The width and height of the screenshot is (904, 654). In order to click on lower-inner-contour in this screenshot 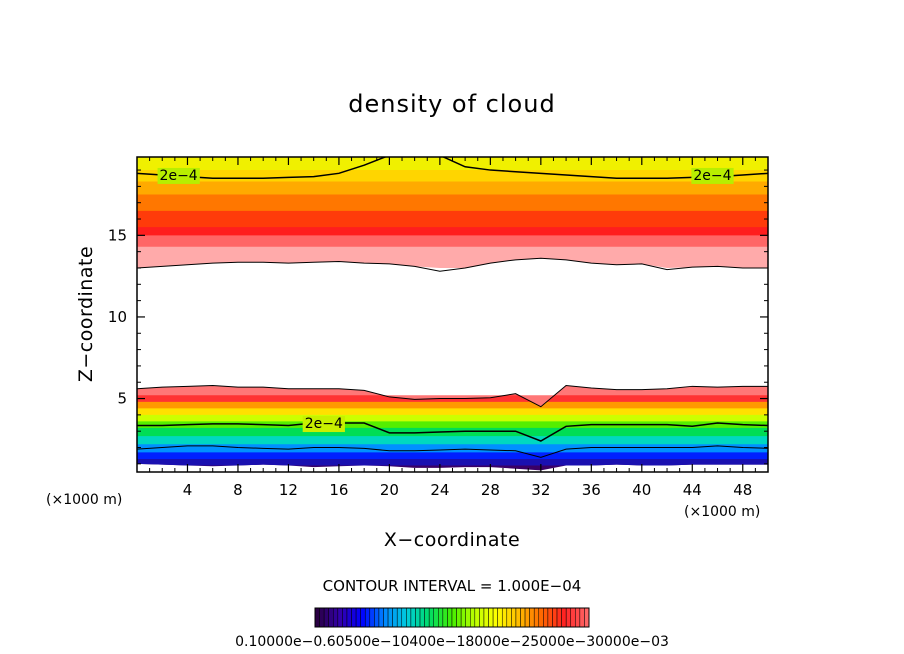, I will do `click(452, 451)`.